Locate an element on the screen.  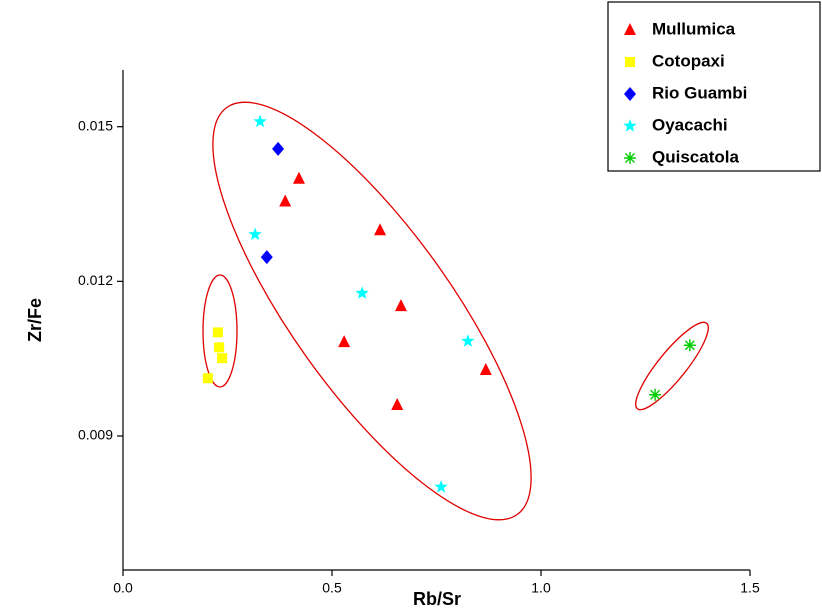
y-tick-label: 0.012 is located at coordinates (95, 280).